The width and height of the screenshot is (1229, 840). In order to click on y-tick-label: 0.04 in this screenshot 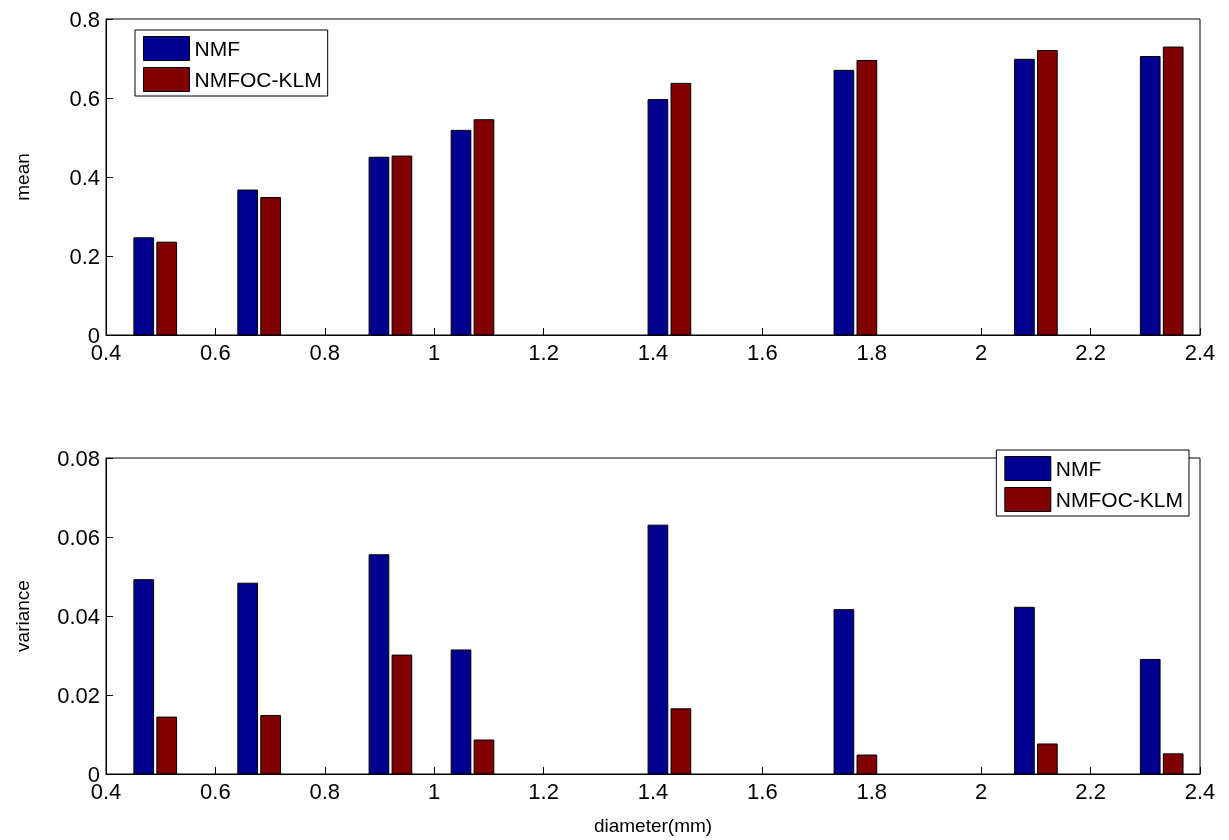, I will do `click(78, 616)`.